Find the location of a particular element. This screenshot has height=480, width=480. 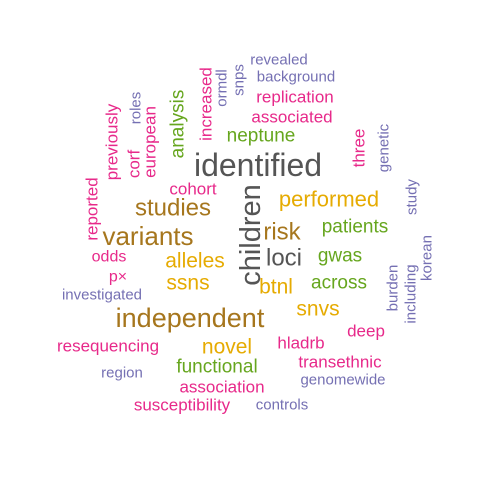

word-6: risk is located at coordinates (282, 232).